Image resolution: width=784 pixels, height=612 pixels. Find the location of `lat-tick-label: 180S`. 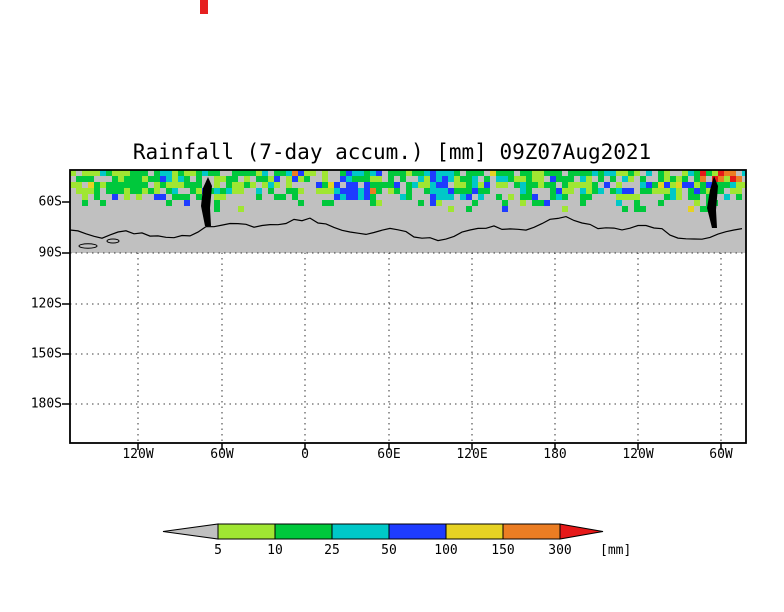

lat-tick-label: 180S is located at coordinates (46, 404).